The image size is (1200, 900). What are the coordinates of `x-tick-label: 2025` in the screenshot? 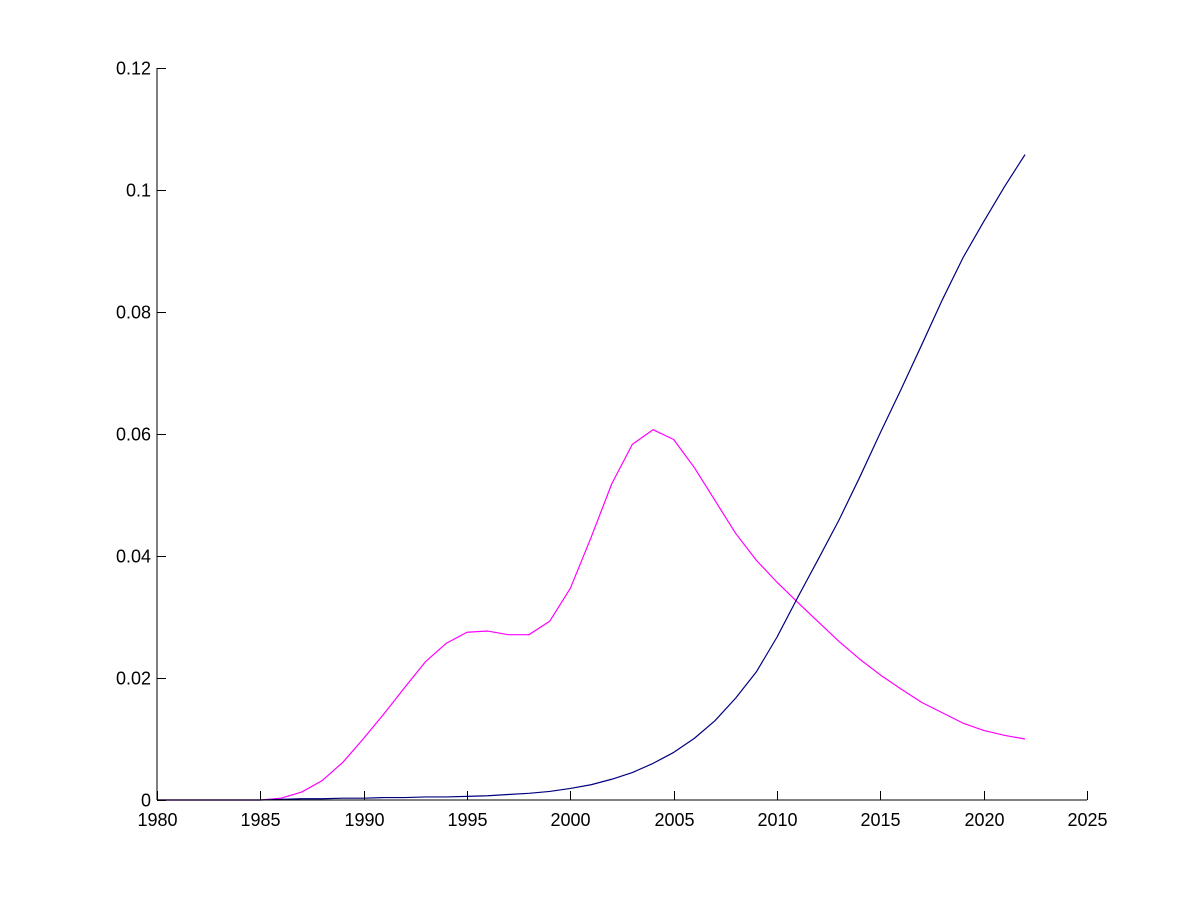 It's located at (1087, 820).